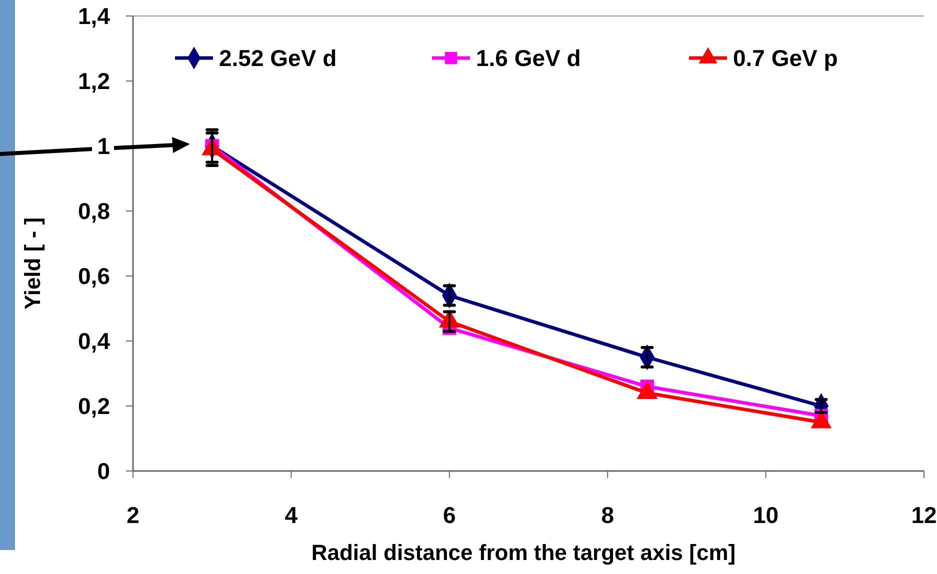  I want to click on x-tick-label: 6, so click(449, 515).